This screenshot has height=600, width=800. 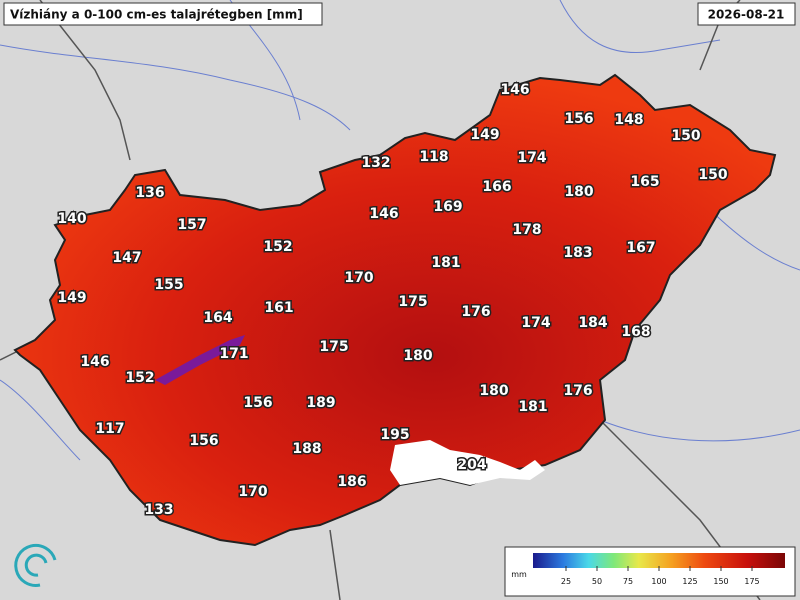 What do you see at coordinates (278, 308) in the screenshot?
I see `station-value: 161` at bounding box center [278, 308].